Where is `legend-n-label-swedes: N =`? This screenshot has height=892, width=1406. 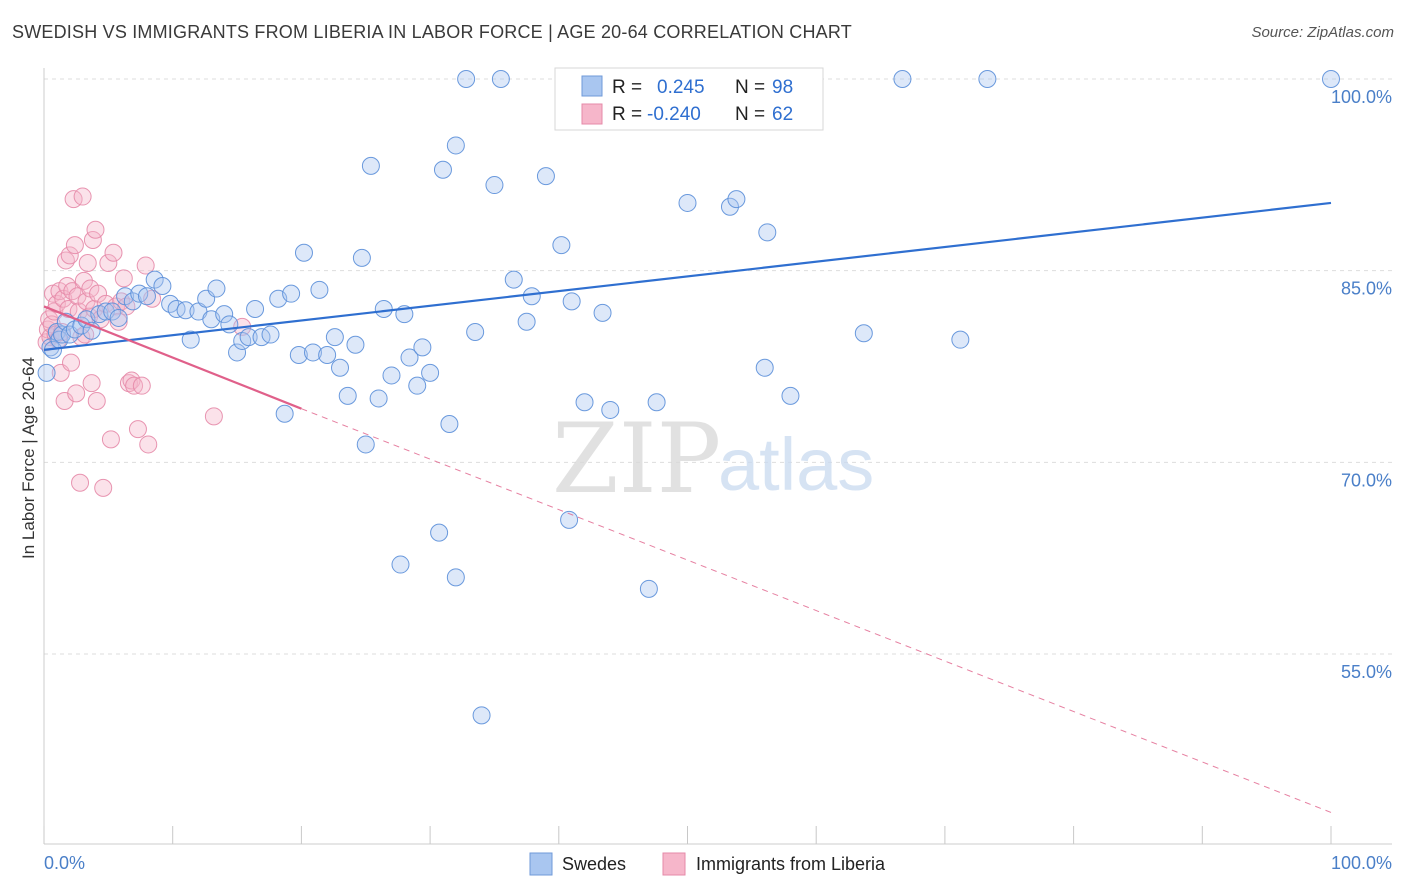
legend-n-label-swedes: N = is located at coordinates (750, 87).